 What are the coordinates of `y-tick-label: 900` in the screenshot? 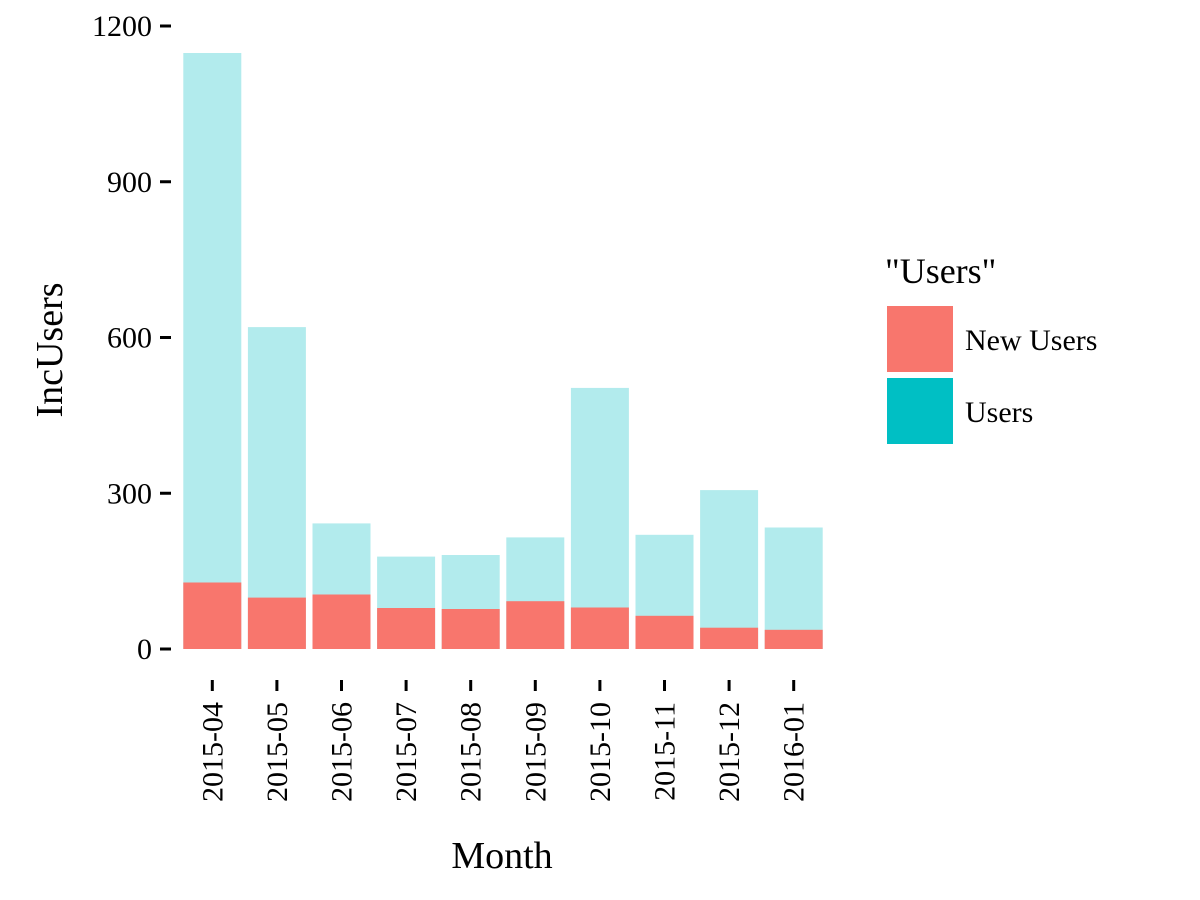 It's located at (129, 182).